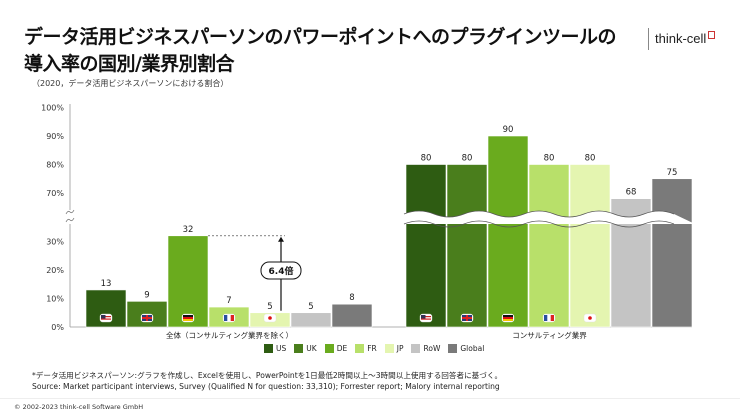  What do you see at coordinates (275, 348) in the screenshot?
I see `legend-item: US` at bounding box center [275, 348].